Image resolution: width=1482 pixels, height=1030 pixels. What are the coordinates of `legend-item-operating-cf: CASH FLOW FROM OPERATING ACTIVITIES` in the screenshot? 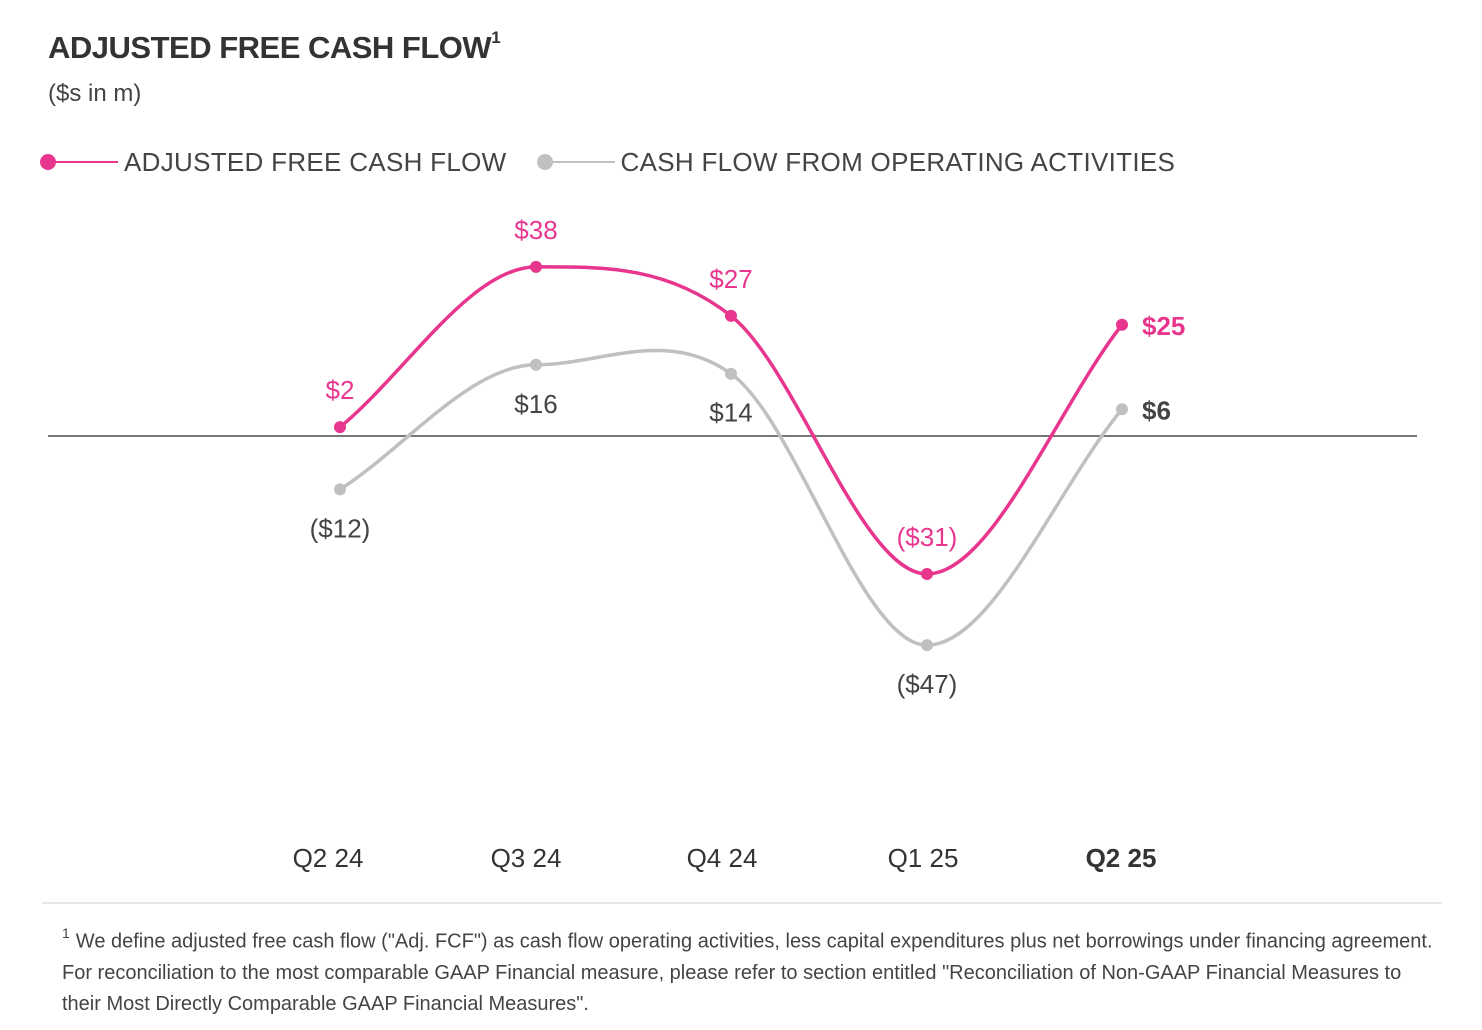 It's located at (856, 162).